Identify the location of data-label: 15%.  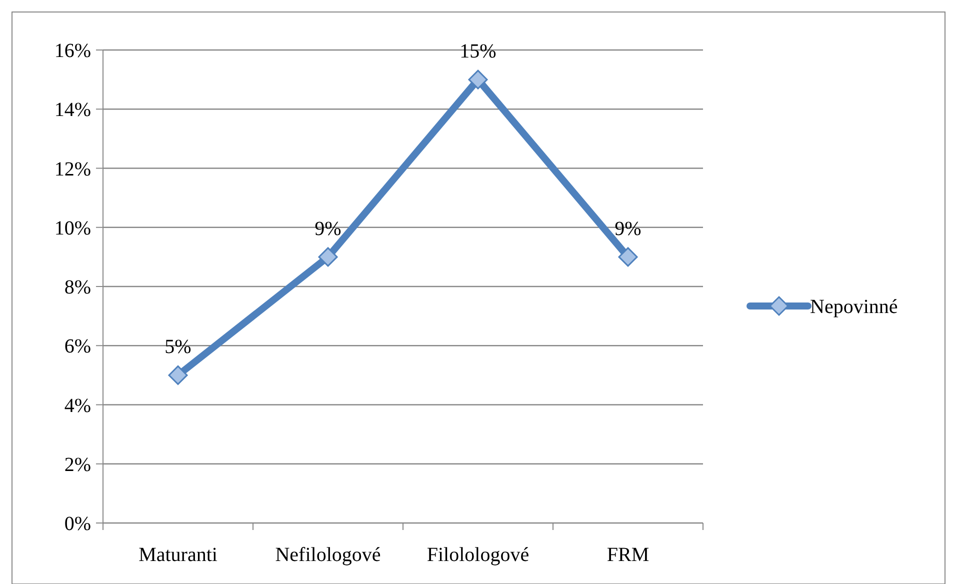
(478, 51).